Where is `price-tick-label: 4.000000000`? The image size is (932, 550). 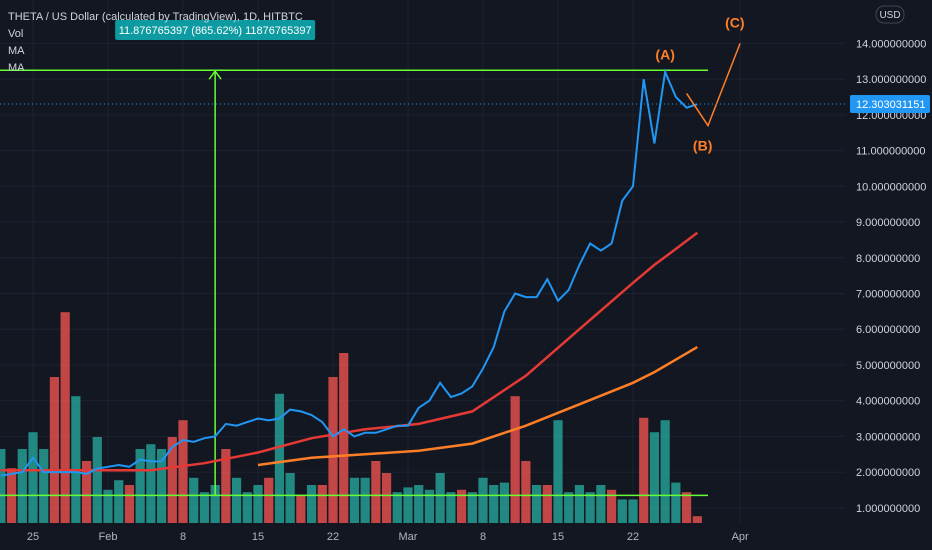 price-tick-label: 4.000000000 is located at coordinates (888, 402).